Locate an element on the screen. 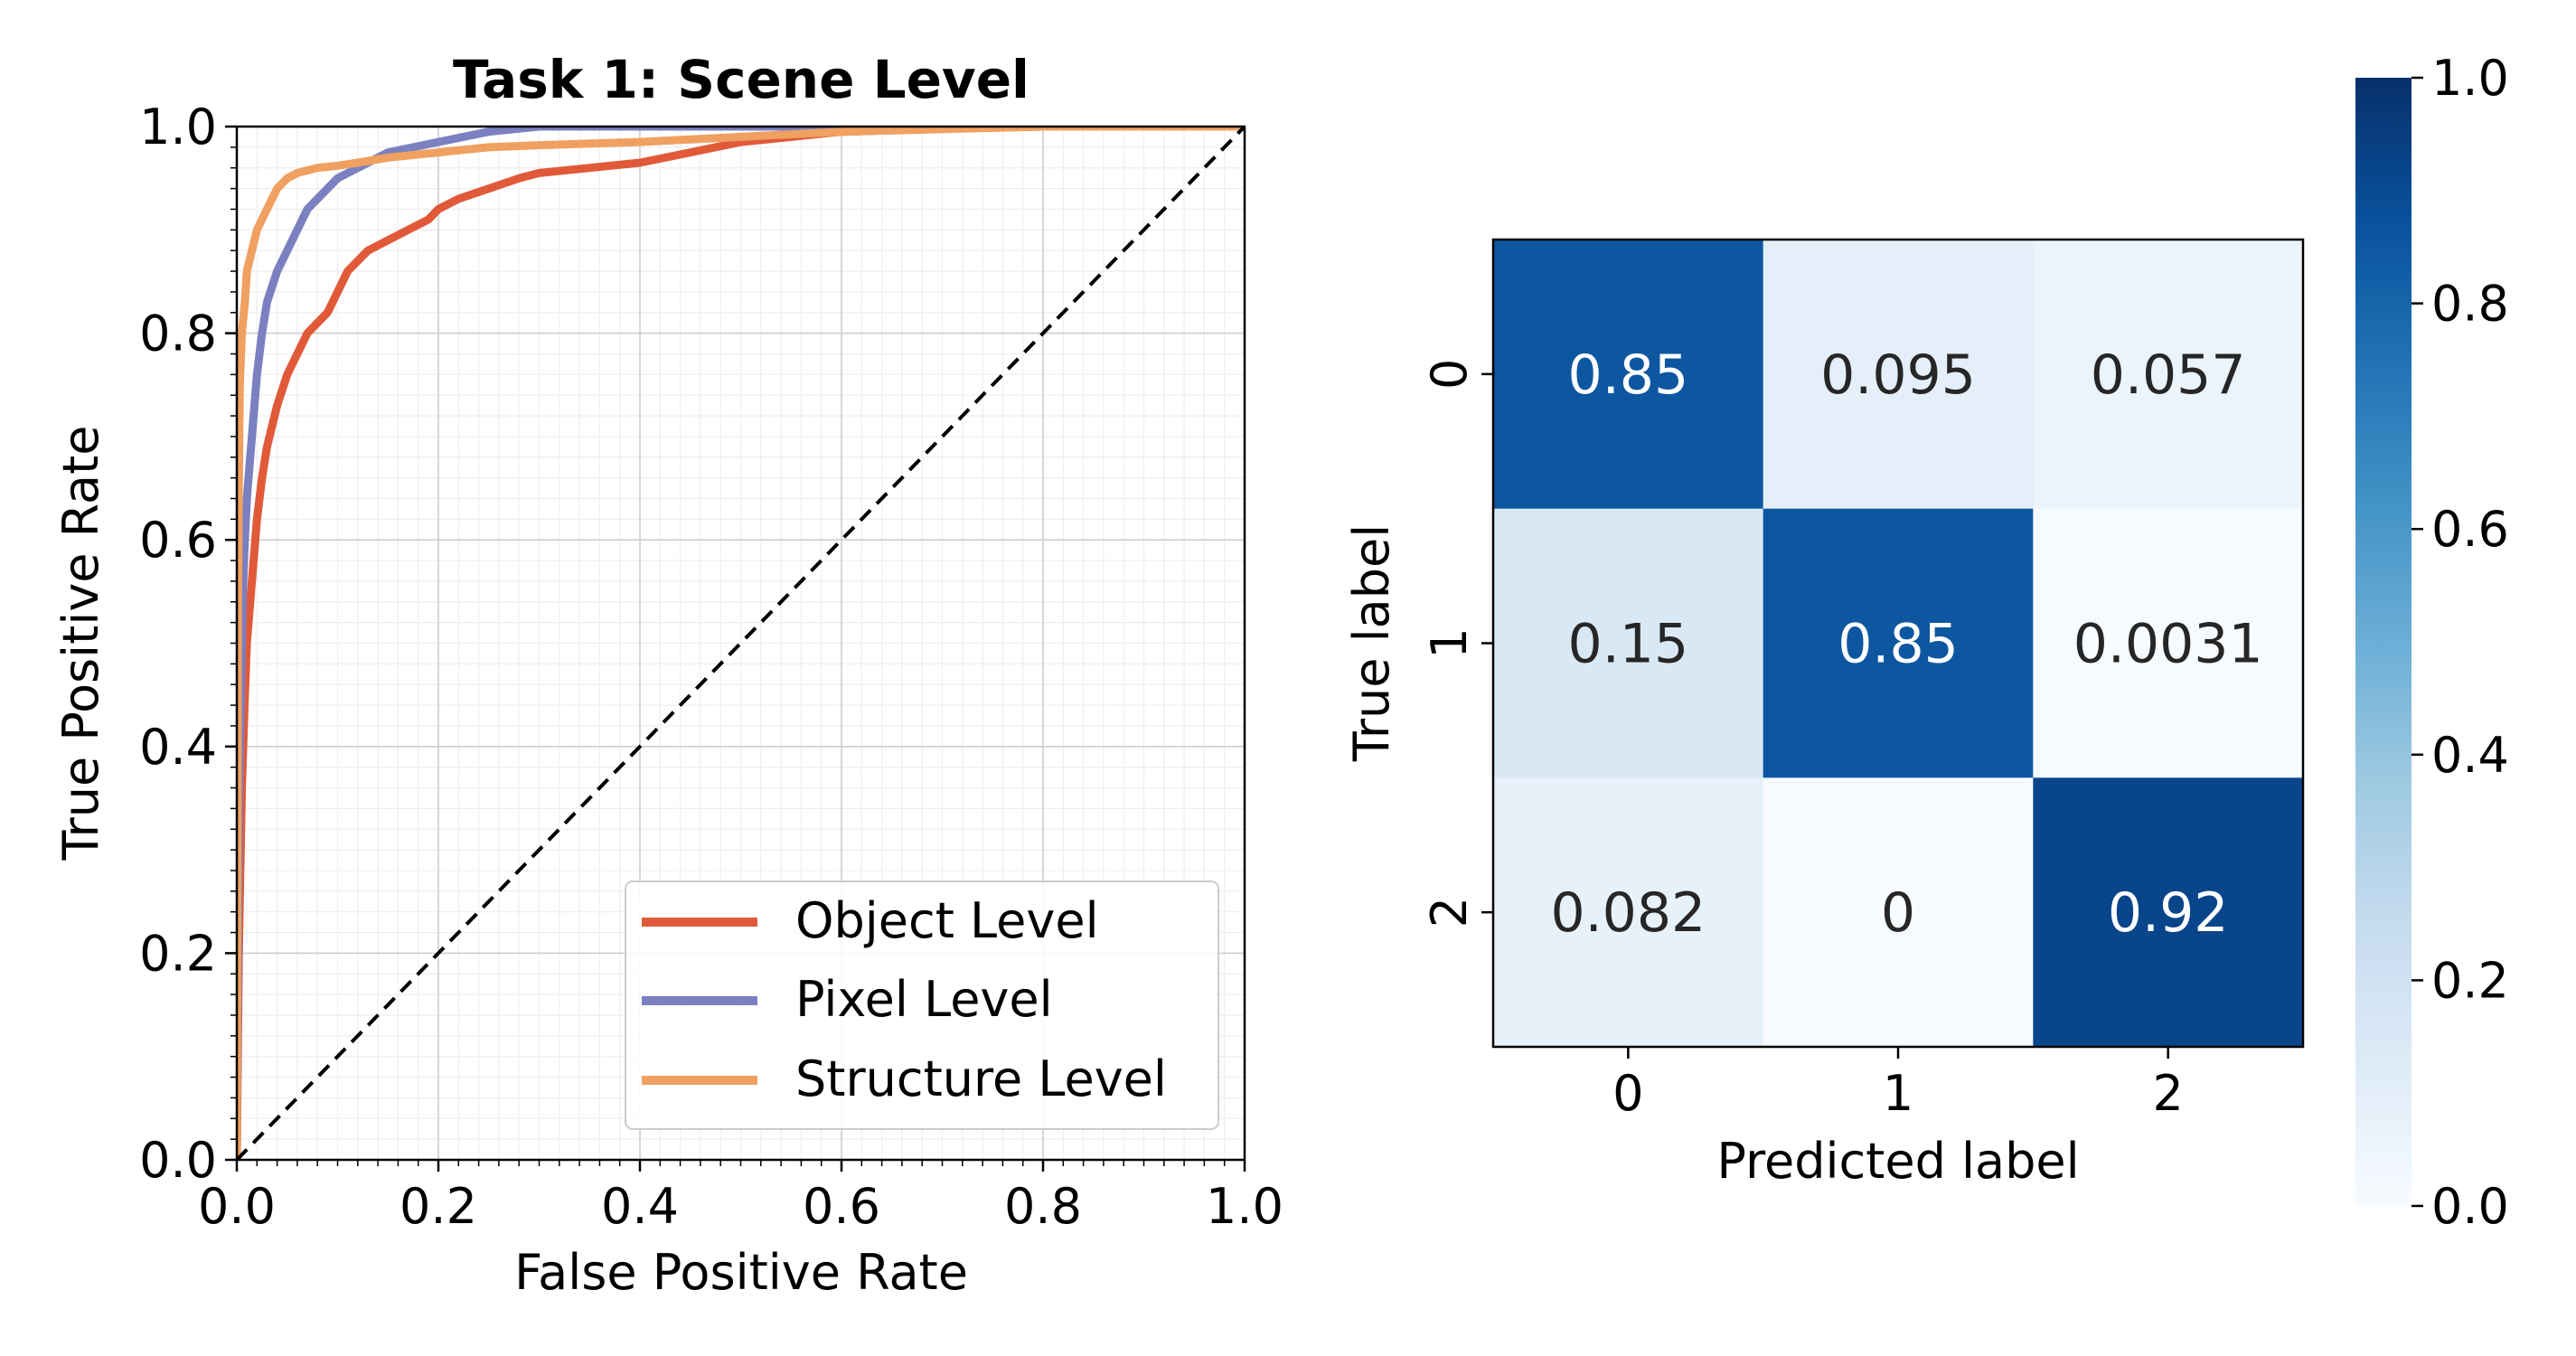 This screenshot has width=2576, height=1356. roc-y-tick-label: 1.0 is located at coordinates (178, 127).